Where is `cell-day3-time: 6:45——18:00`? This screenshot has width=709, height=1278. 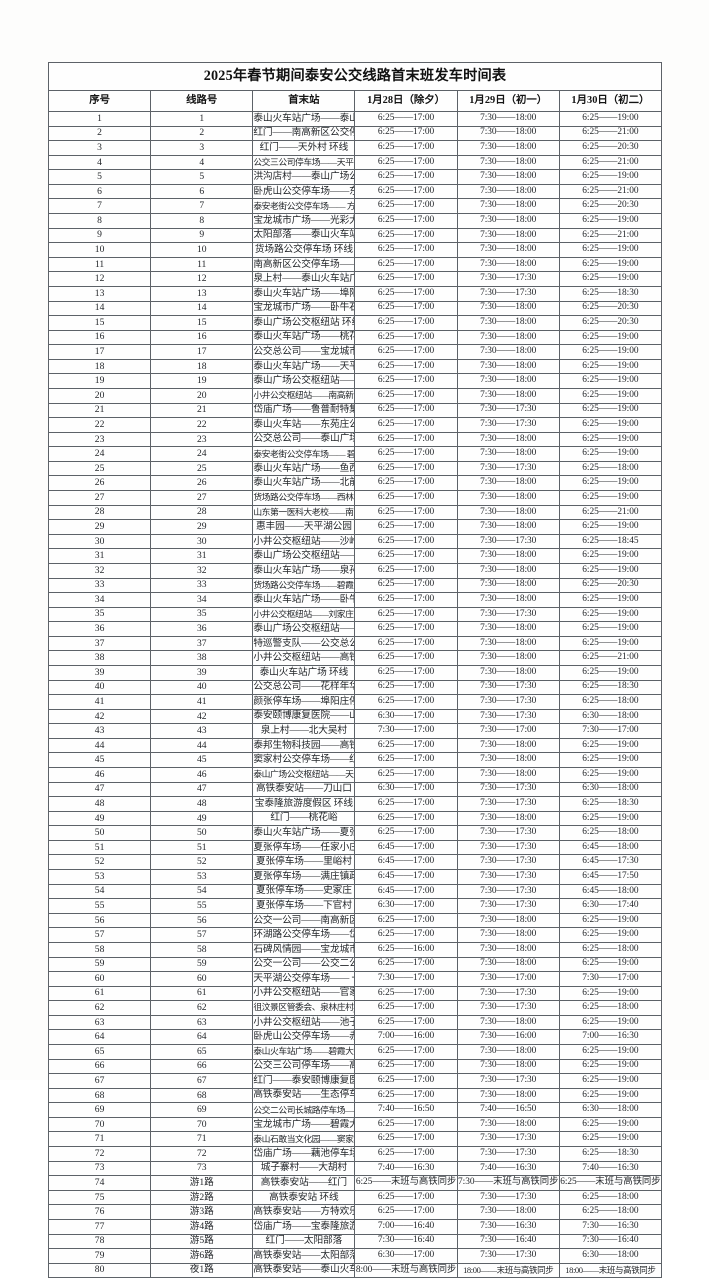
cell-day3-time: 6:45——18:00 is located at coordinates (610, 847).